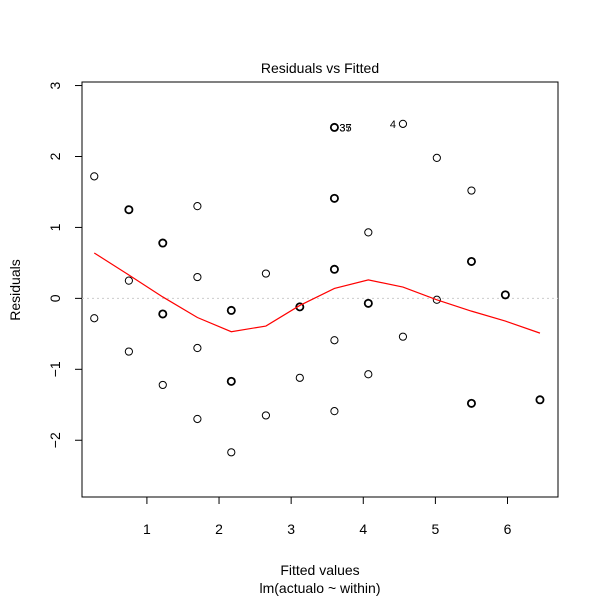 The height and width of the screenshot is (601, 601). I want to click on y-tick-label: 3, so click(55, 85).